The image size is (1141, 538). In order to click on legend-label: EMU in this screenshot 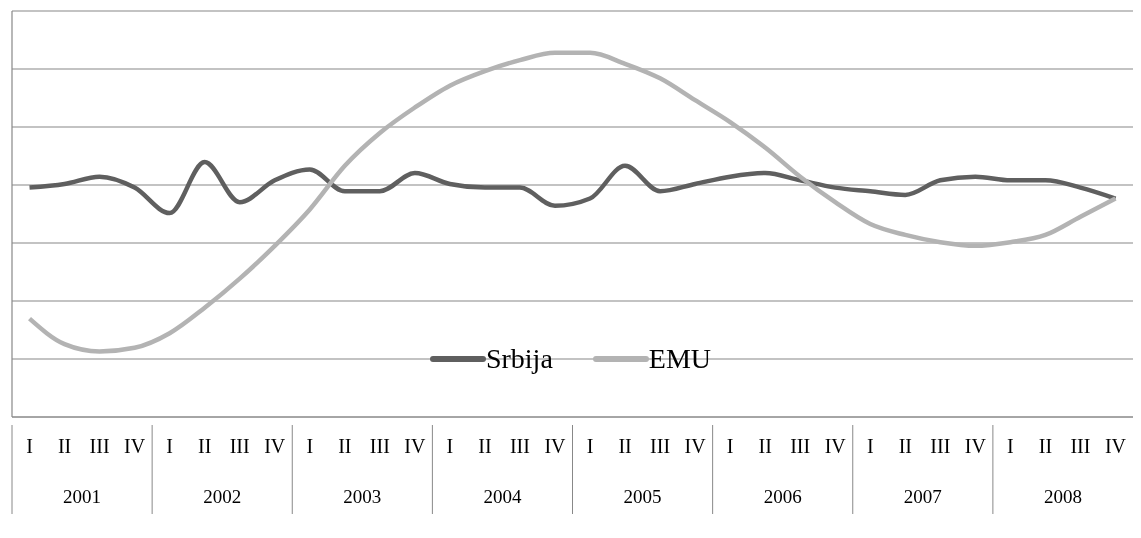, I will do `click(680, 359)`.